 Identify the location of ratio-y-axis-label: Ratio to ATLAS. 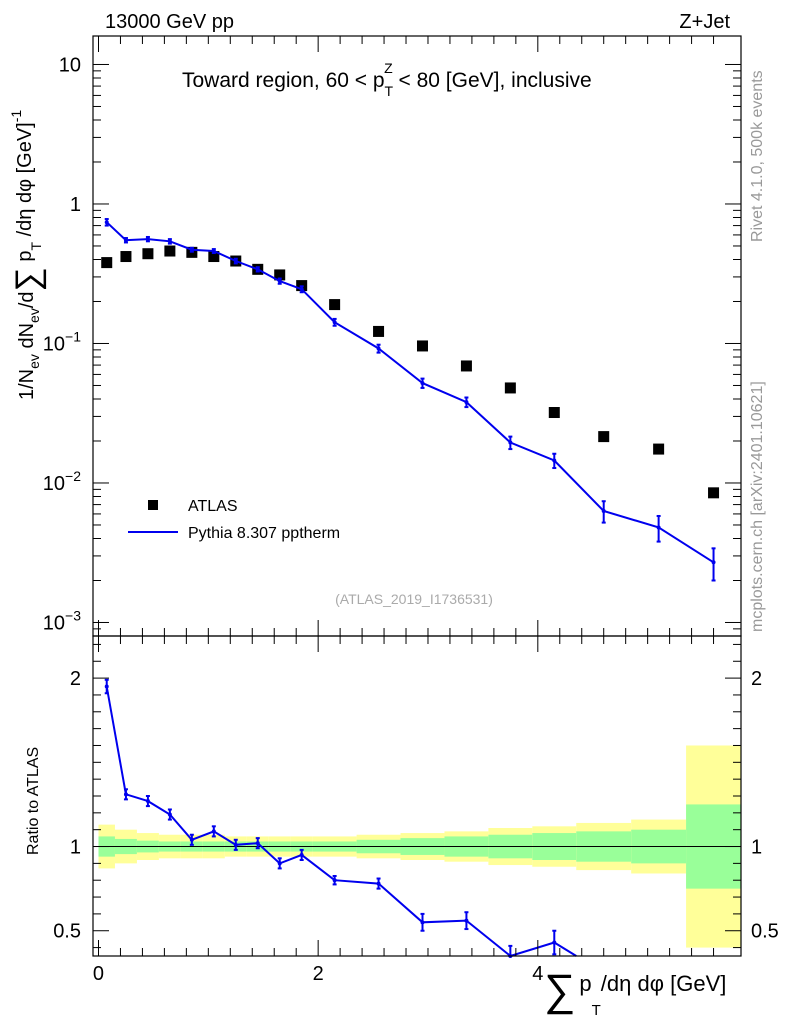
(33, 801).